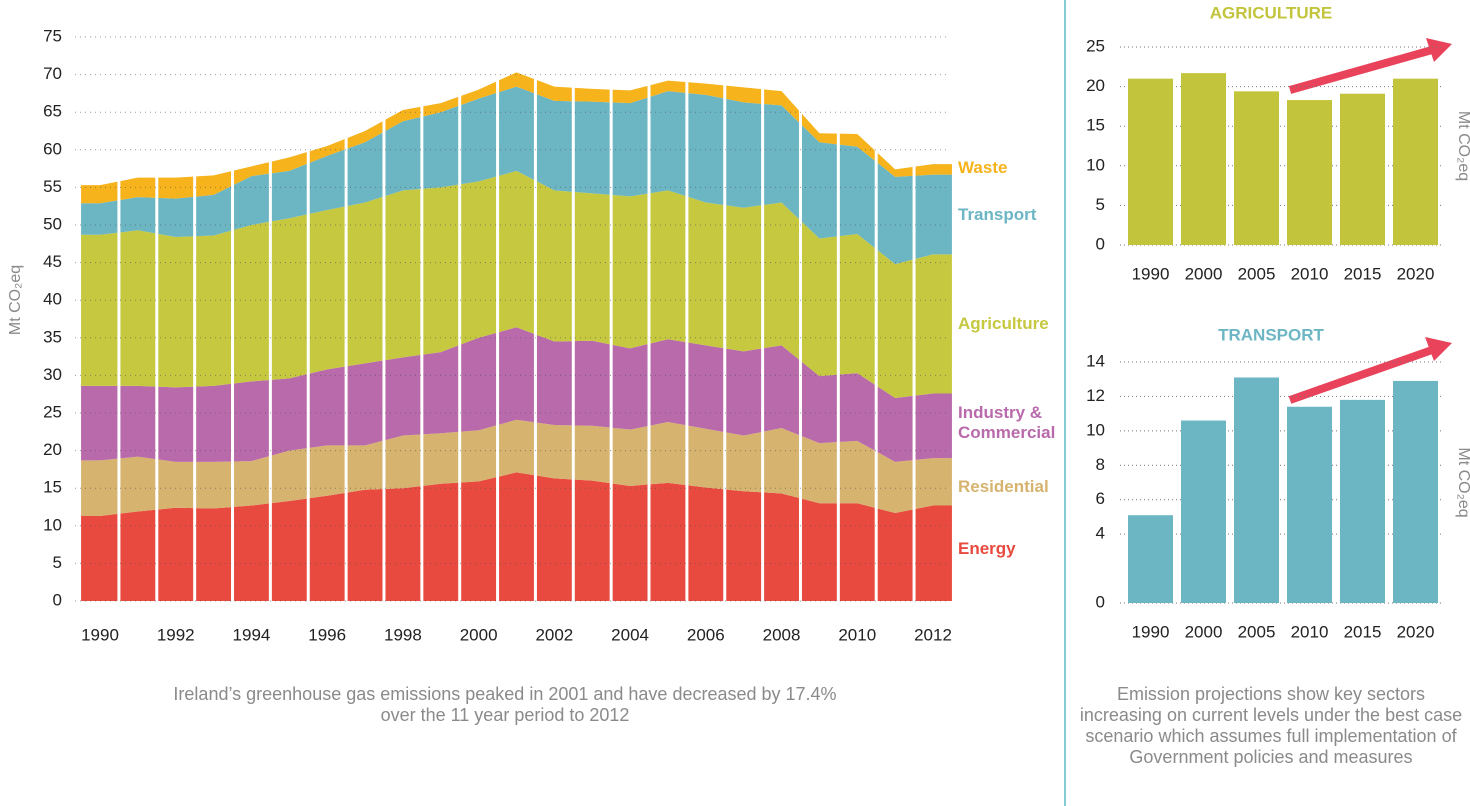  What do you see at coordinates (1100, 533) in the screenshot?
I see `y-tick-label: 4` at bounding box center [1100, 533].